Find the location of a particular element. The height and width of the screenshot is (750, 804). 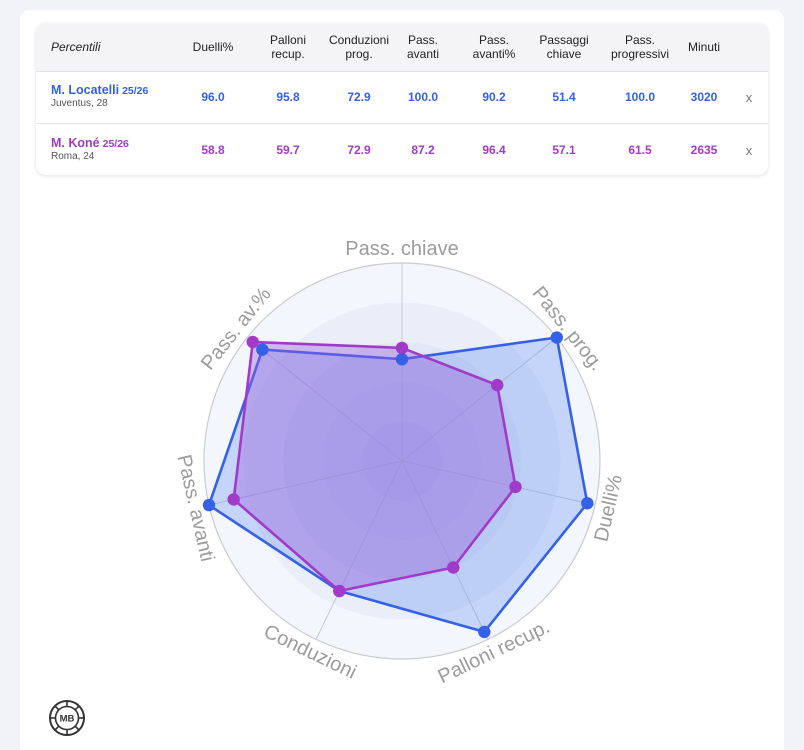

axis-label: Pass. chiave is located at coordinates (401, 249).